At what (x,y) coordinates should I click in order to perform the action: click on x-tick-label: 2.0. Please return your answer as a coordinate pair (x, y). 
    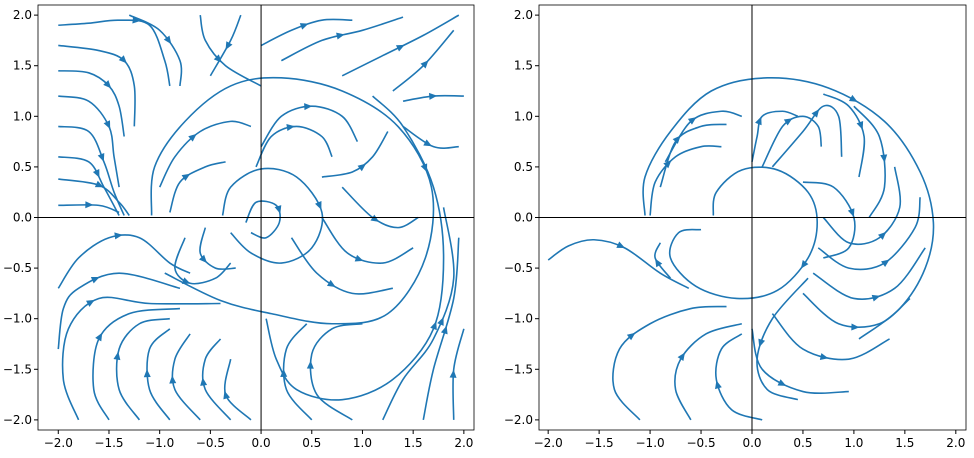
    Looking at the image, I should click on (955, 443).